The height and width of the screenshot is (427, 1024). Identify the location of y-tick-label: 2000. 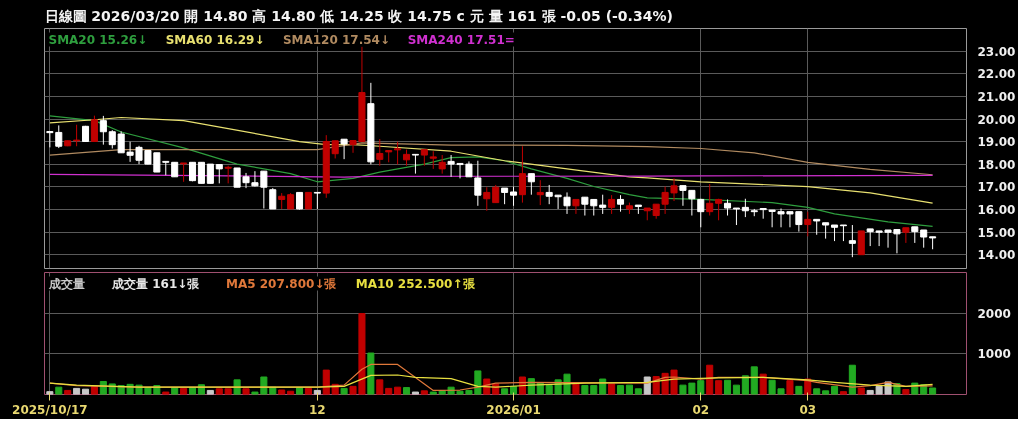
(994, 313).